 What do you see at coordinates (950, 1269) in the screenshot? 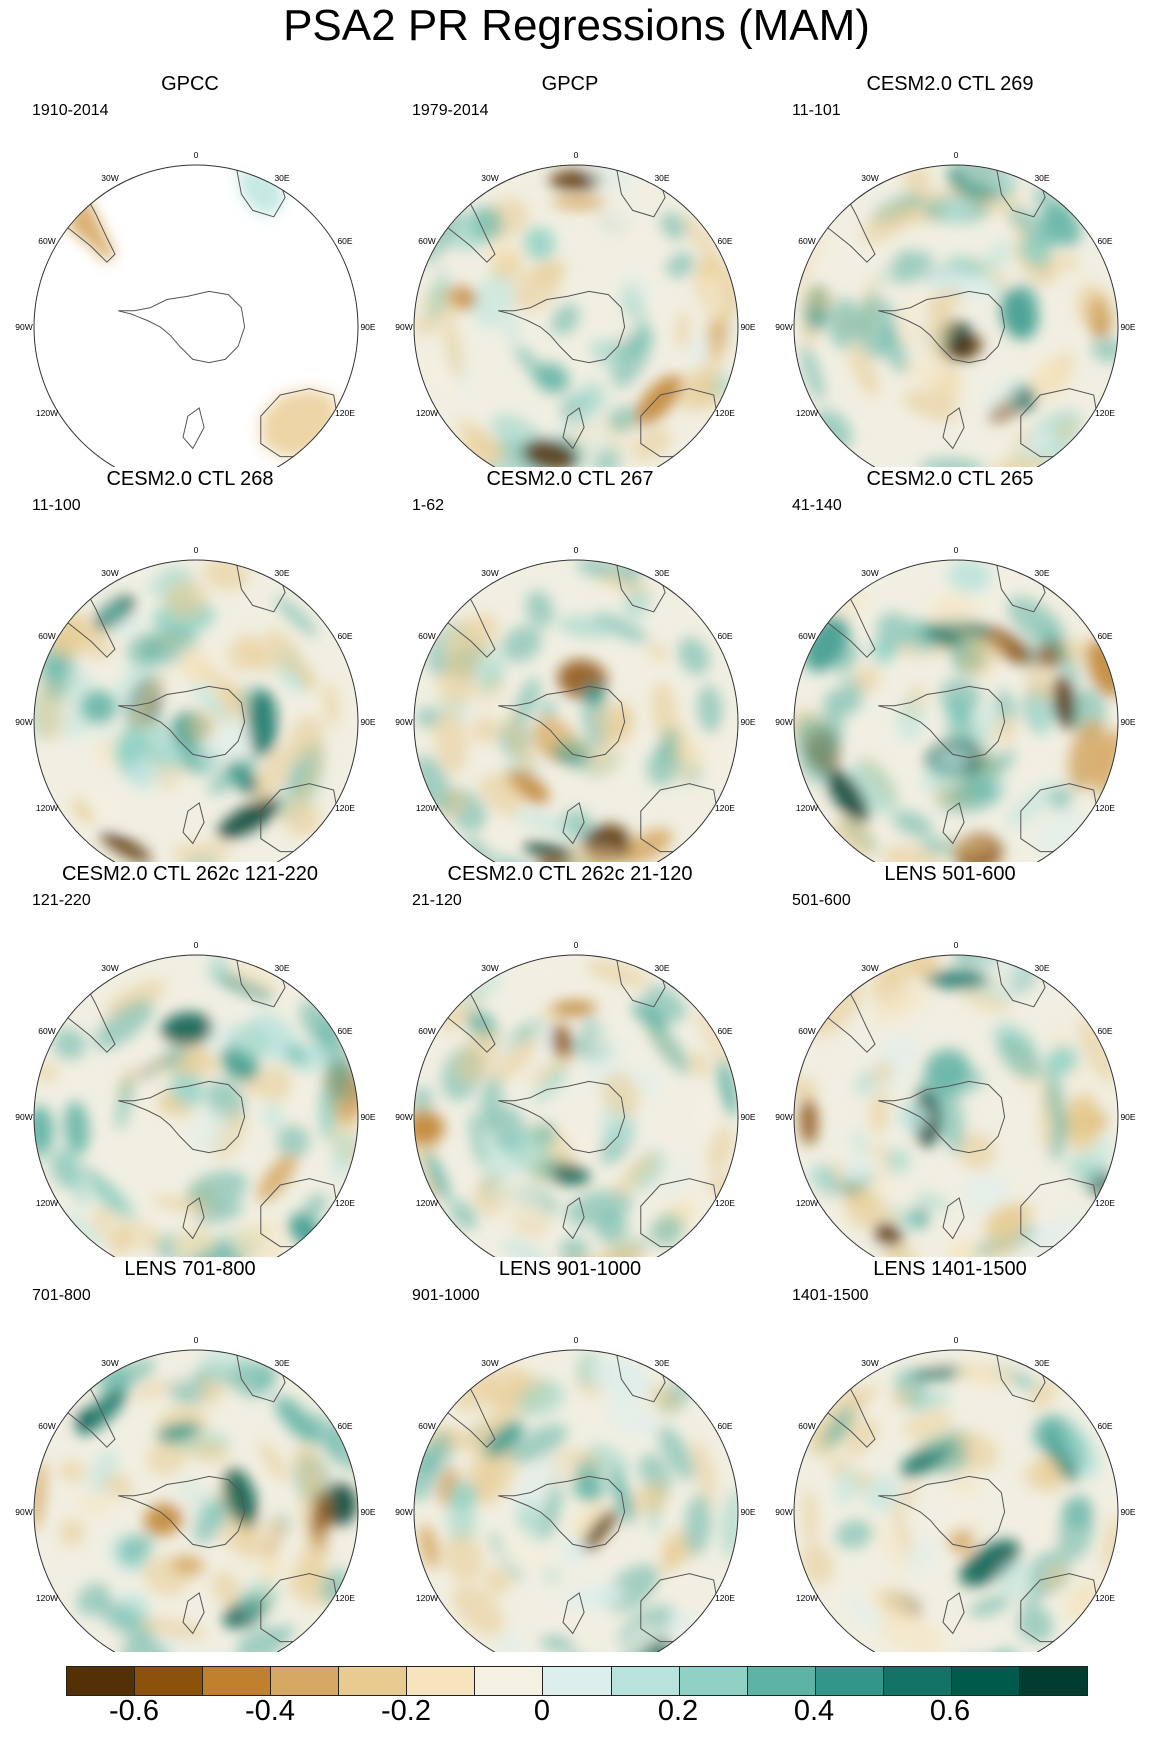
I see `panel-title: LENS 1401-1500` at bounding box center [950, 1269].